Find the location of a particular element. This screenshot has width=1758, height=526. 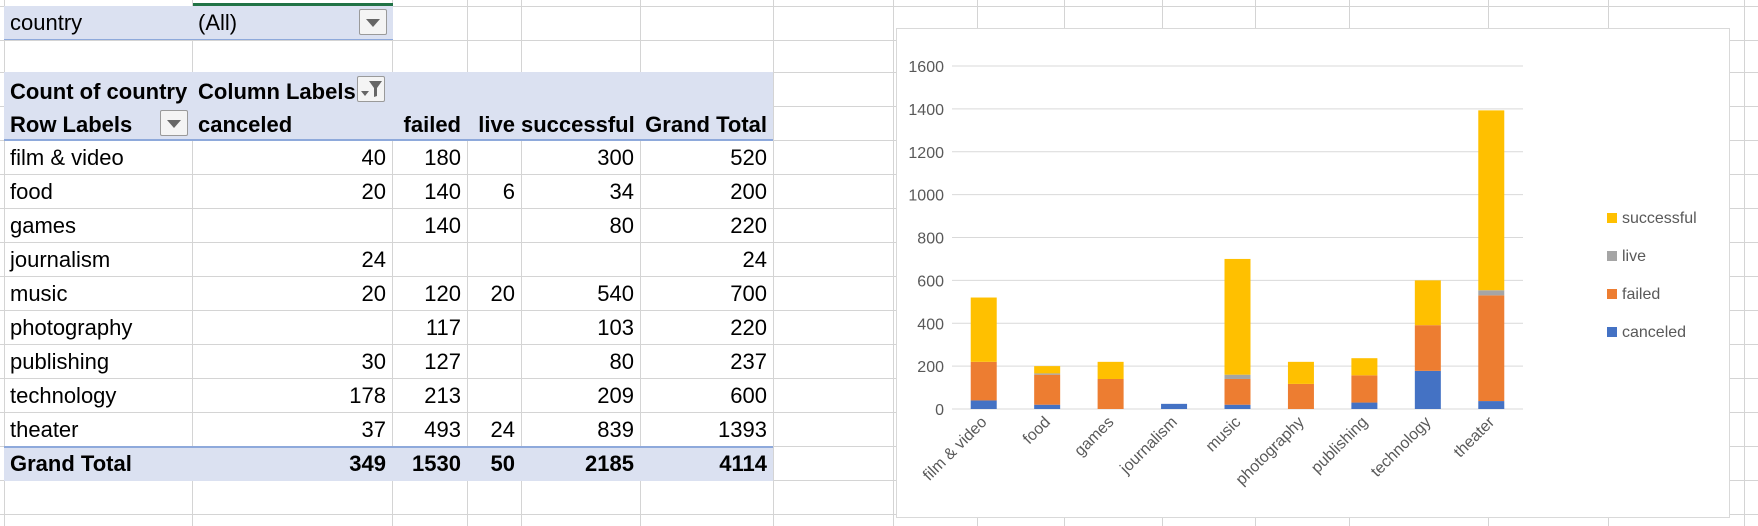

row-label: photography is located at coordinates (71, 327).